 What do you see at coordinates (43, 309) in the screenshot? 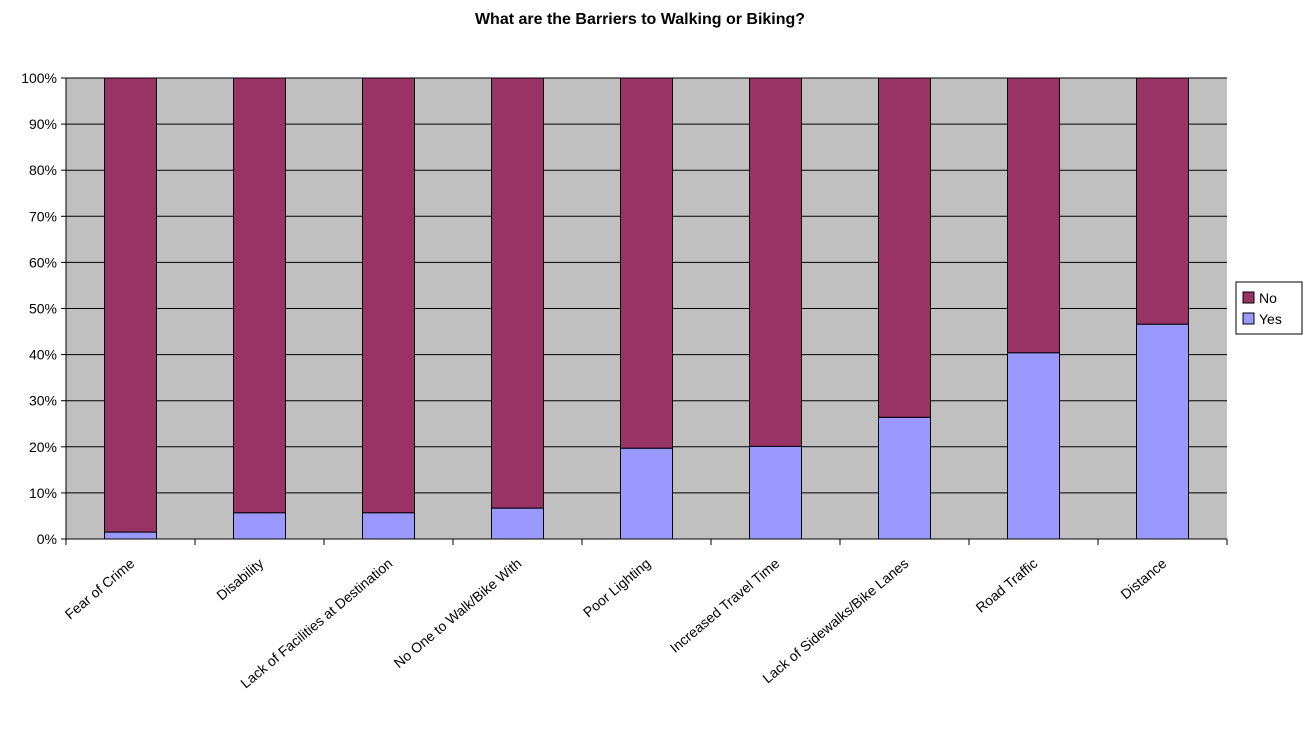
I see `y-tick-label: 50%` at bounding box center [43, 309].